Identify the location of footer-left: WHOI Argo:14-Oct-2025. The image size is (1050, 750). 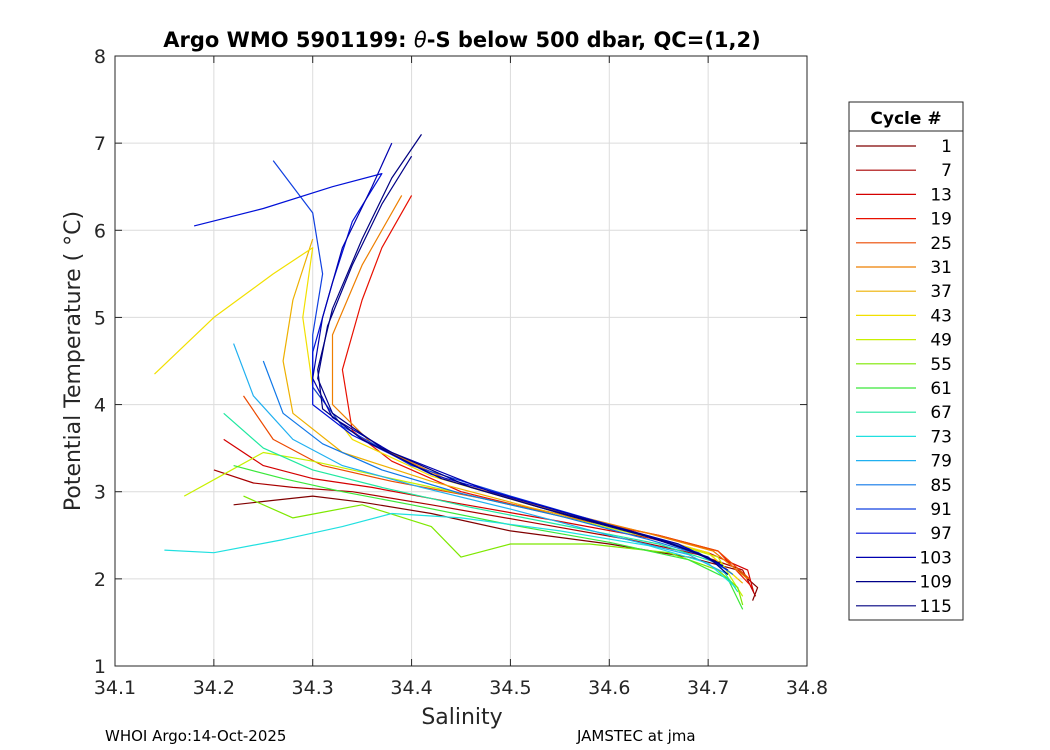
(195, 736).